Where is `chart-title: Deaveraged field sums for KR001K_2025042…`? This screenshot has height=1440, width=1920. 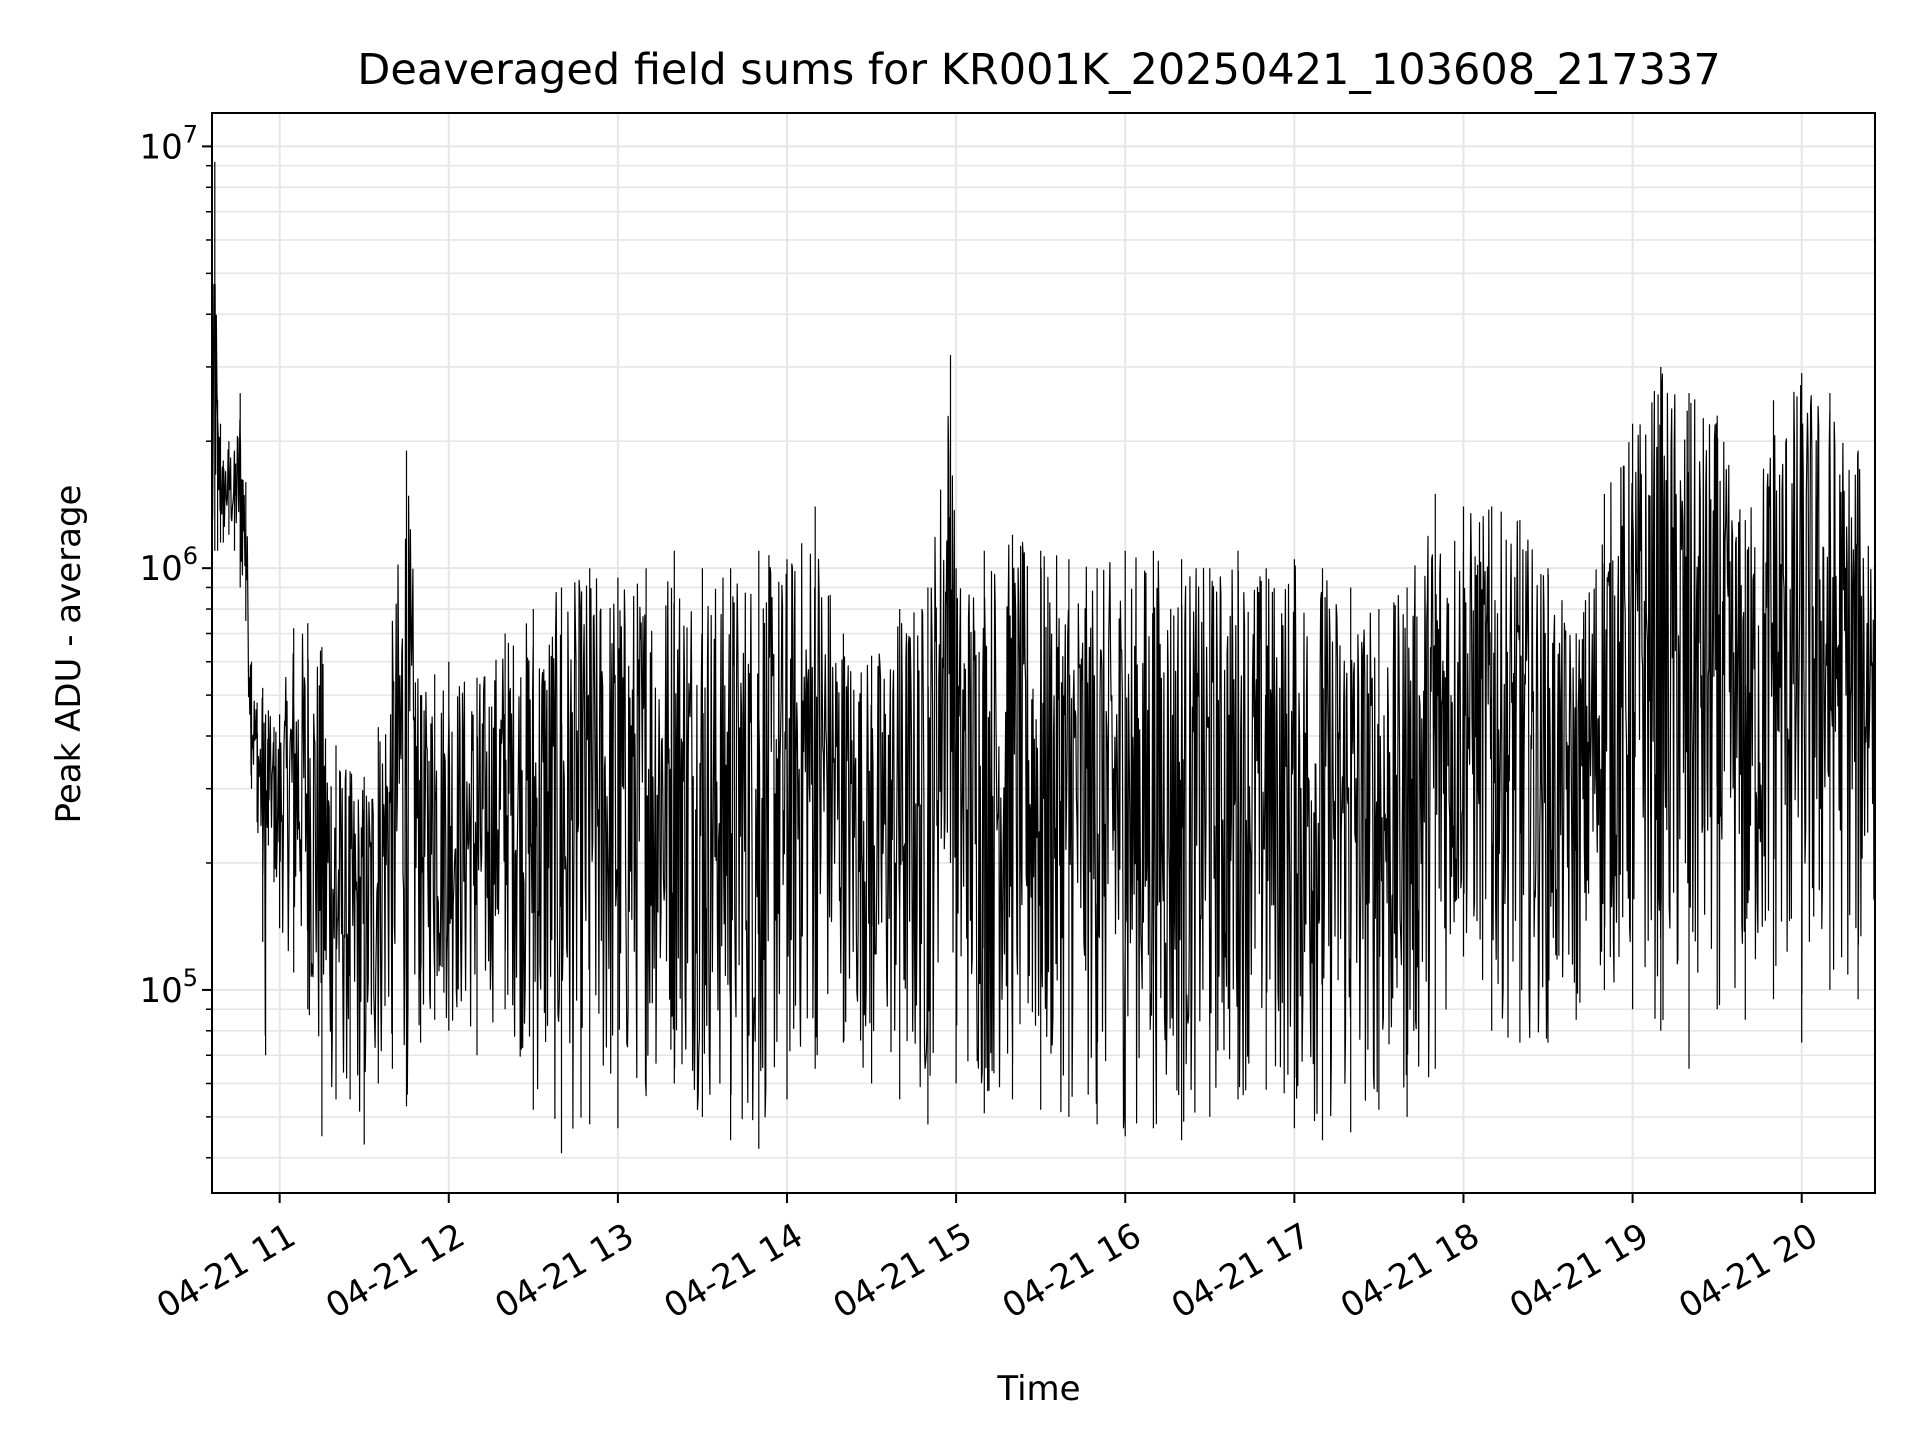
chart-title: Deaveraged field sums for KR001K_2025042… is located at coordinates (1038, 70).